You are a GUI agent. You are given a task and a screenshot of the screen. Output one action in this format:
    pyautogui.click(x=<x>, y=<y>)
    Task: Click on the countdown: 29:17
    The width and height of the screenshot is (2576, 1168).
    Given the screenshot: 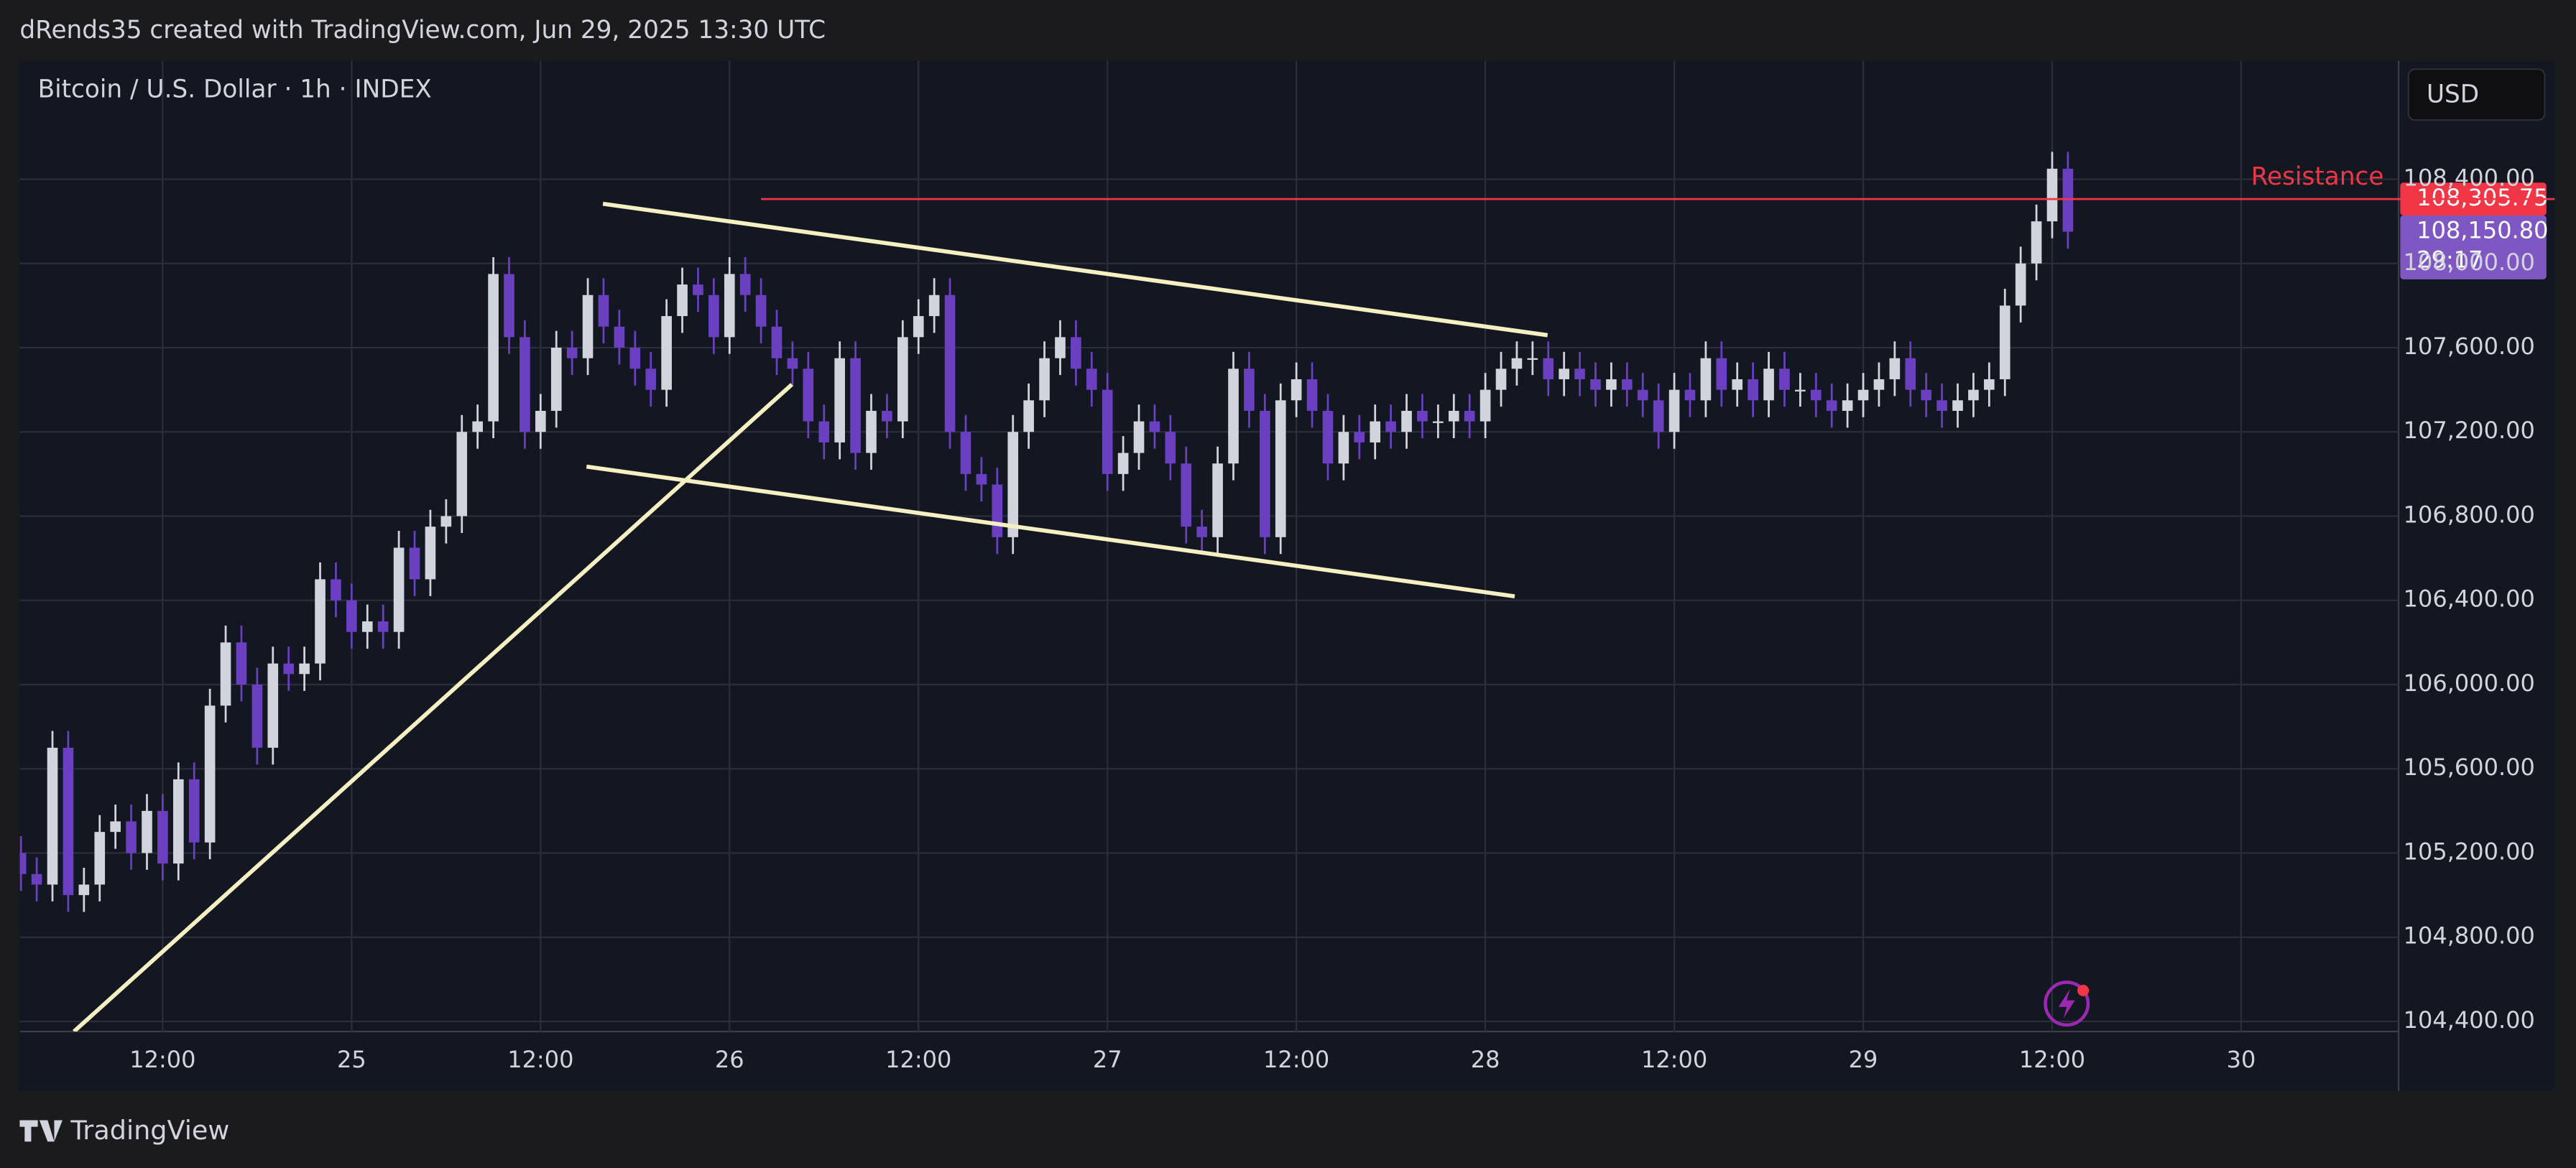 What is the action you would take?
    pyautogui.click(x=2449, y=260)
    